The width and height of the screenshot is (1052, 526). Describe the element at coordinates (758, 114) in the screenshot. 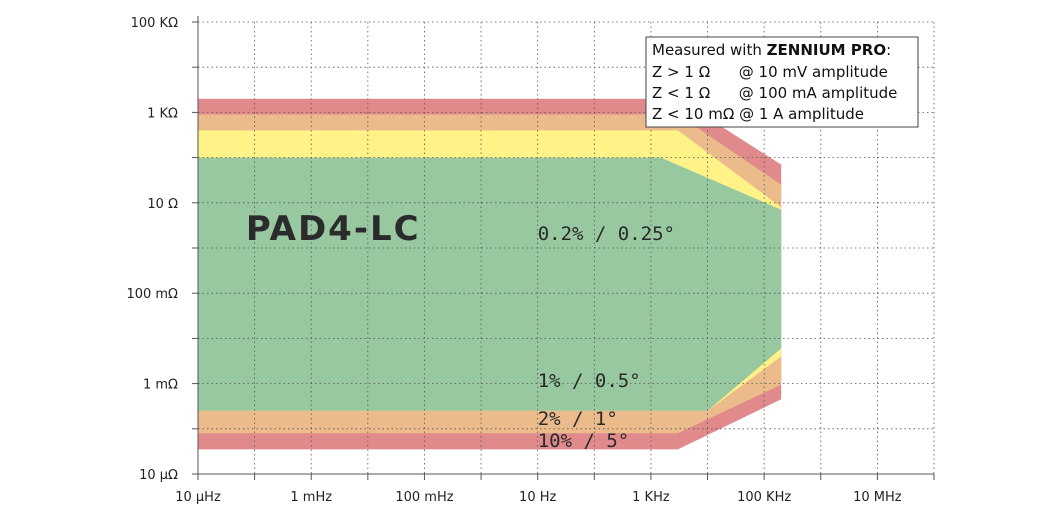

I see `legend-line: Z < 10 mΩ @ 1 A amplitude` at that location.